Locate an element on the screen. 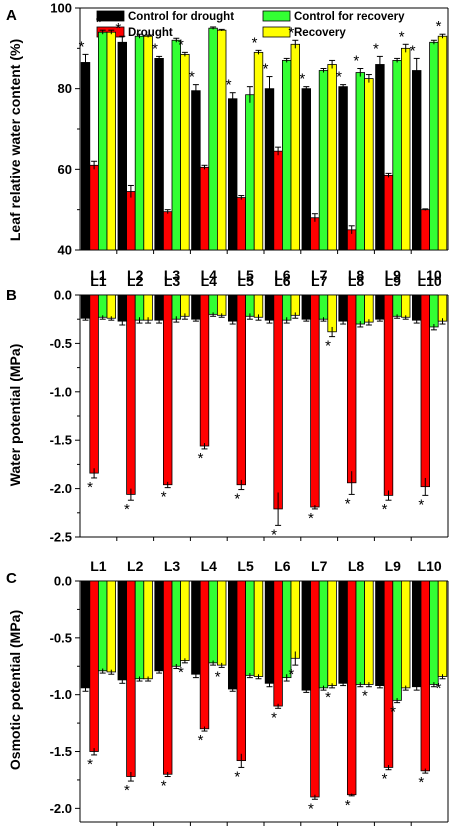 The height and width of the screenshot is (831, 454). panel-b: B Water potential (MPa) is located at coordinates (14, 386).